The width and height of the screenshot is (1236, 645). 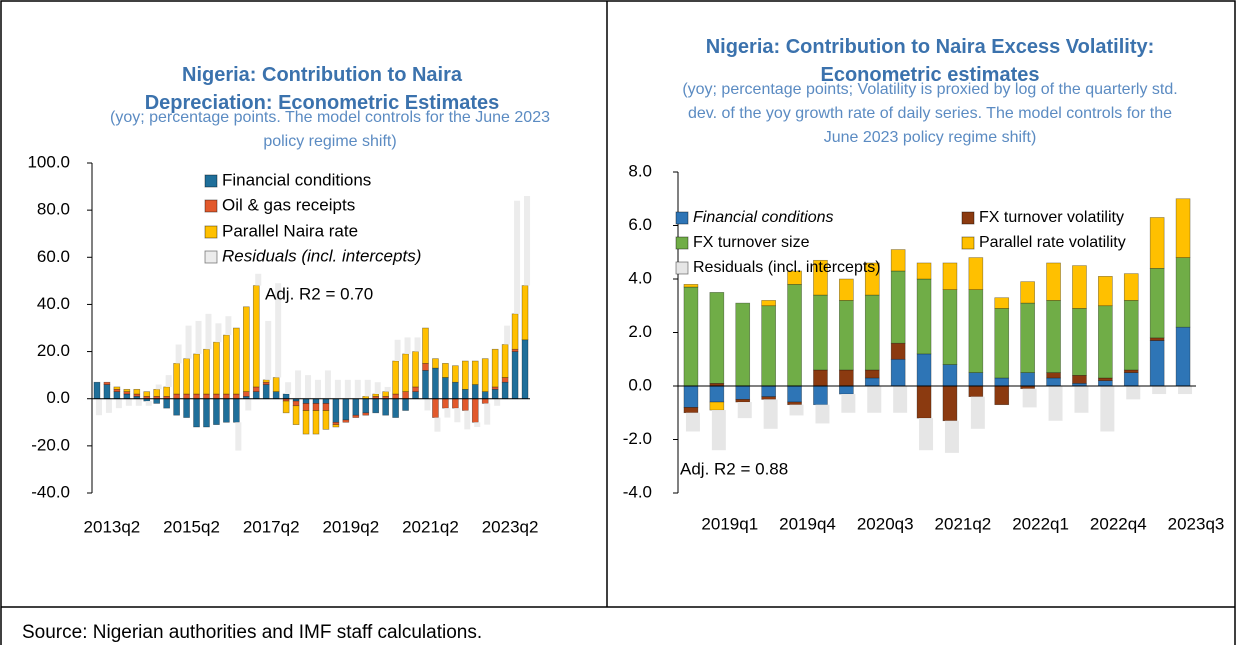 I want to click on y-tick-label: -40.0, so click(x=50, y=491).